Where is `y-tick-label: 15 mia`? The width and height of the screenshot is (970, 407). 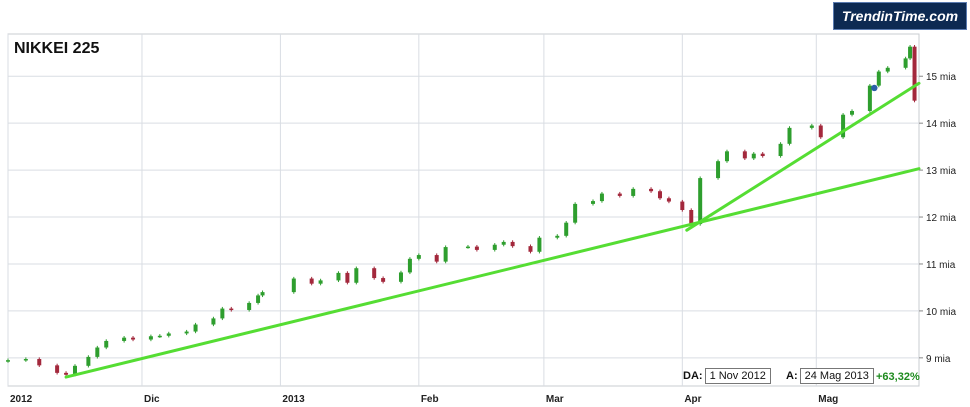 y-tick-label: 15 mia is located at coordinates (941, 77).